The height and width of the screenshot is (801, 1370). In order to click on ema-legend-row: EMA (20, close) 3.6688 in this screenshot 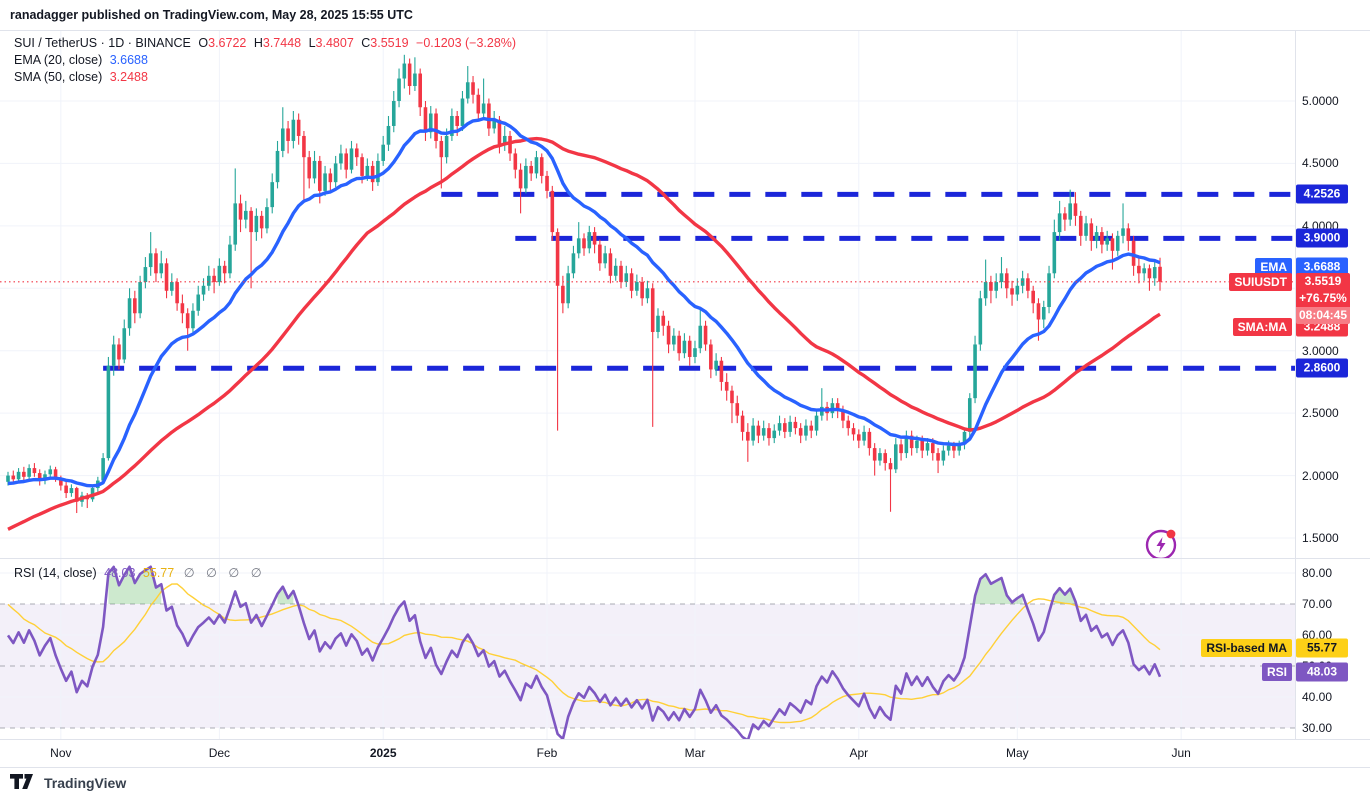, I will do `click(265, 60)`.